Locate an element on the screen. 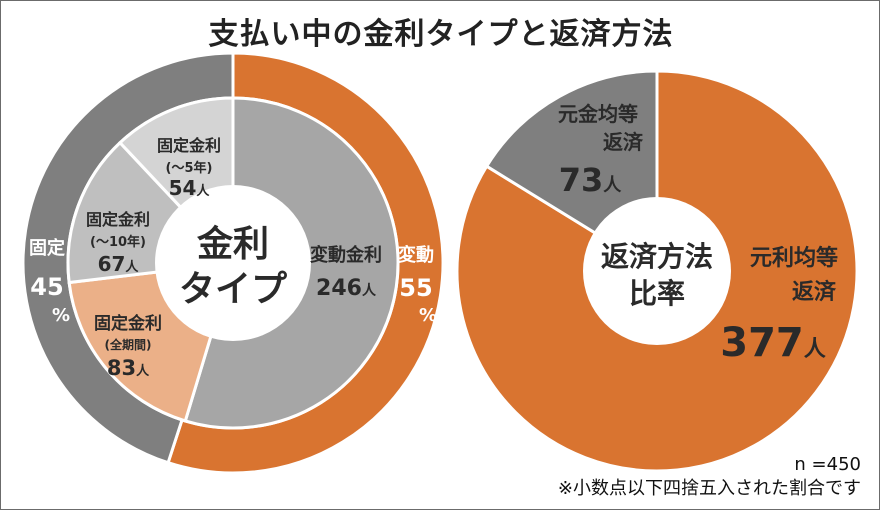 The width and height of the screenshot is (880, 511). right-center-label-2: 比率 is located at coordinates (657, 293).